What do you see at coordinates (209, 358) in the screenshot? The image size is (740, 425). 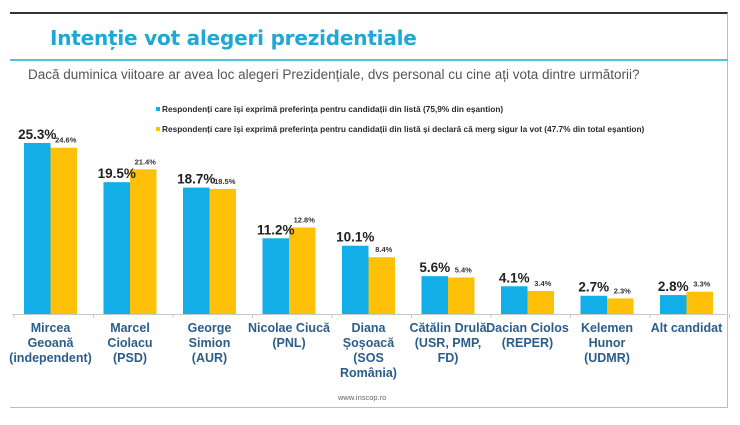 I see `category-label-line: (AUR)` at bounding box center [209, 358].